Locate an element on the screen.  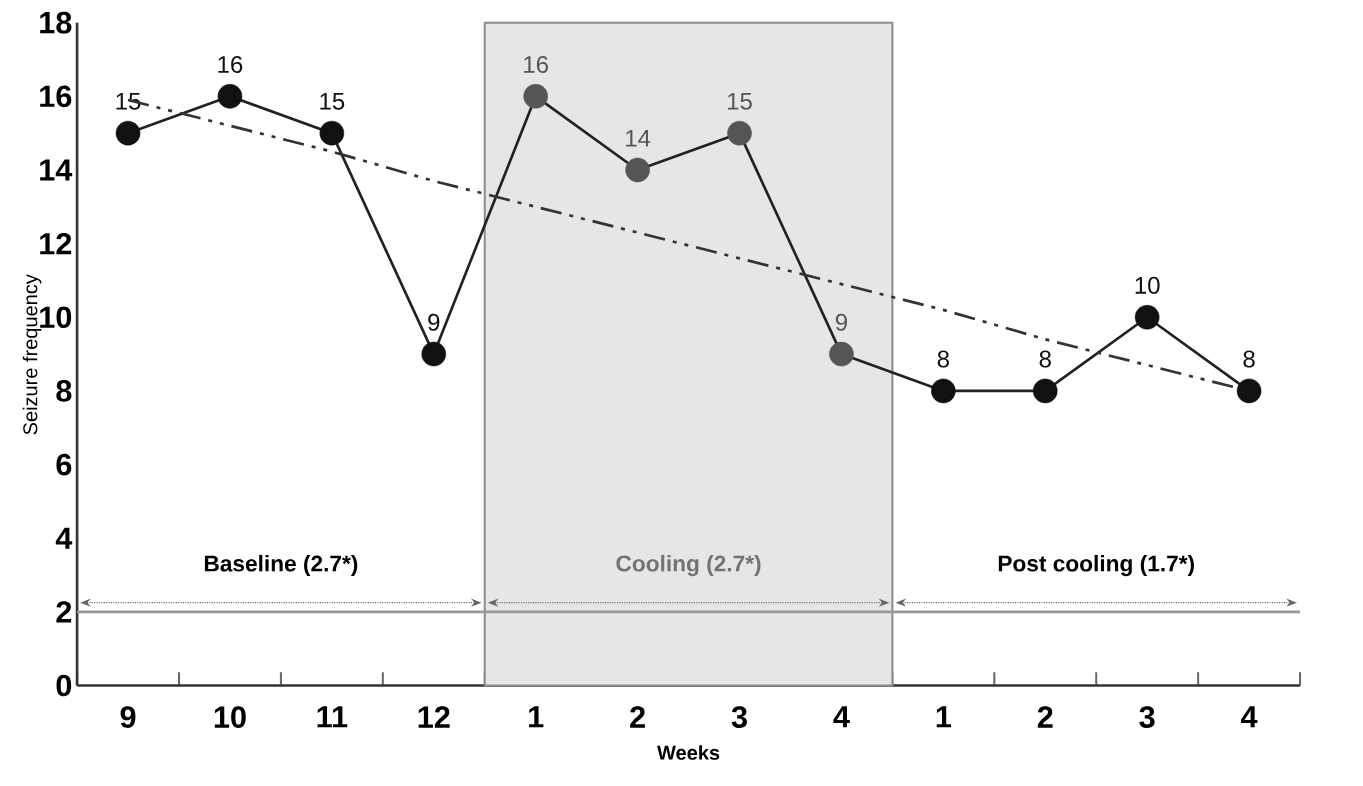
y-tick-label: 18 is located at coordinates (56, 23).